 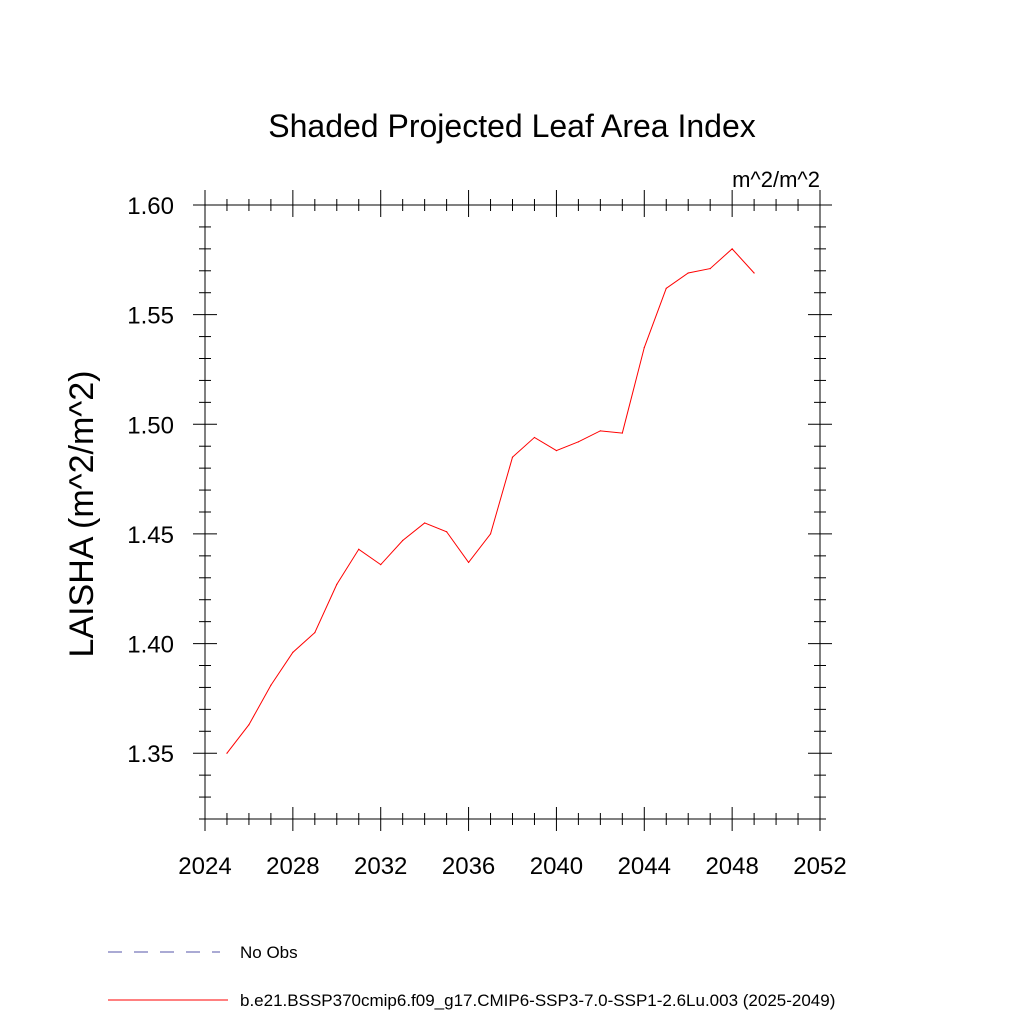 I want to click on x-tick-label: 2048, so click(x=731, y=866).